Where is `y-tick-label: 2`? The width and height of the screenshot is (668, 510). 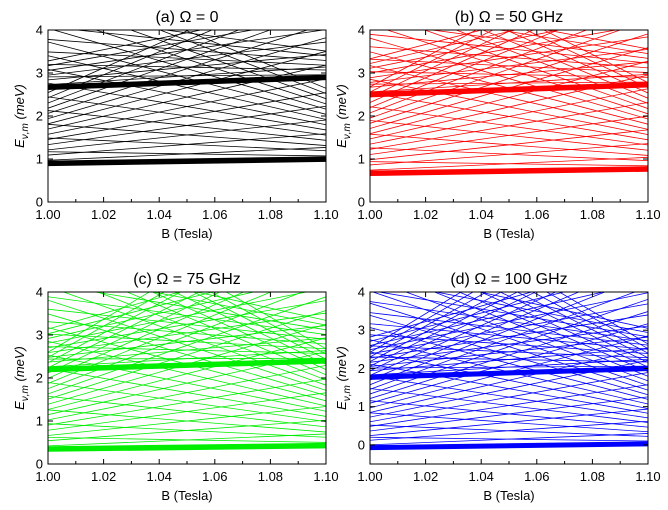 y-tick-label: 2 is located at coordinates (39, 378).